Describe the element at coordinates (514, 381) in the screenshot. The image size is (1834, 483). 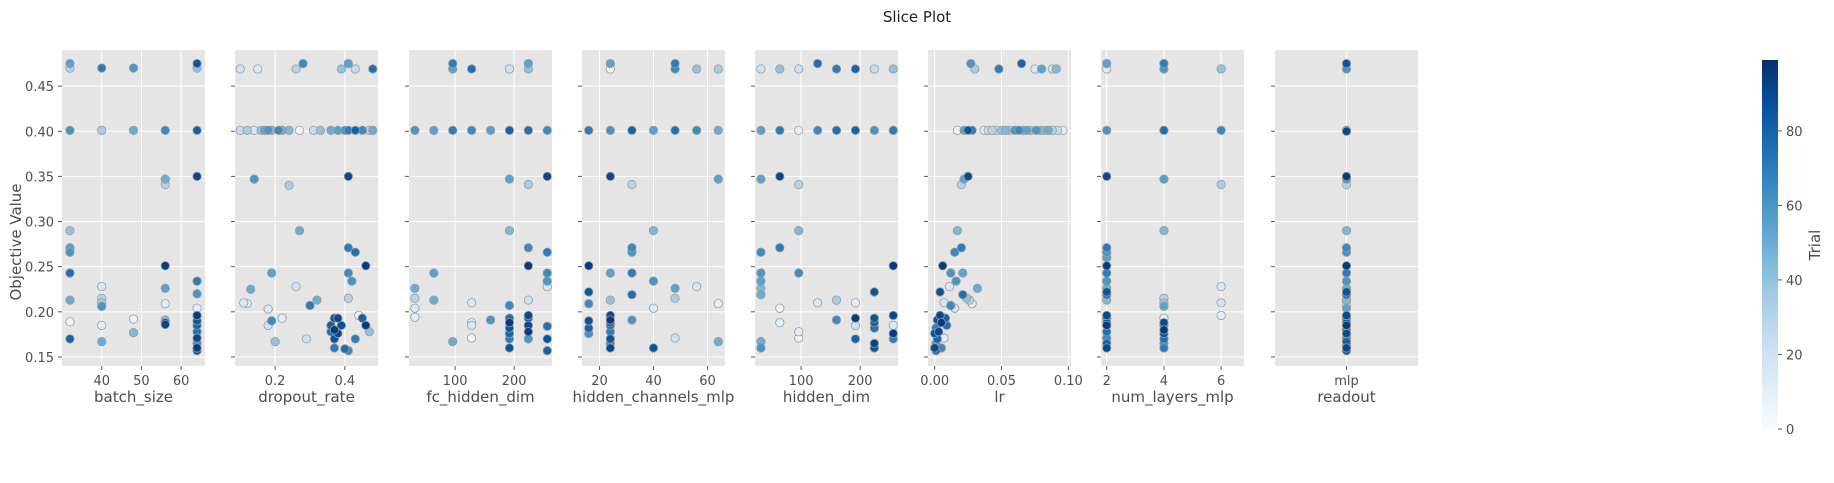
I see `x-tick-label: 200` at that location.